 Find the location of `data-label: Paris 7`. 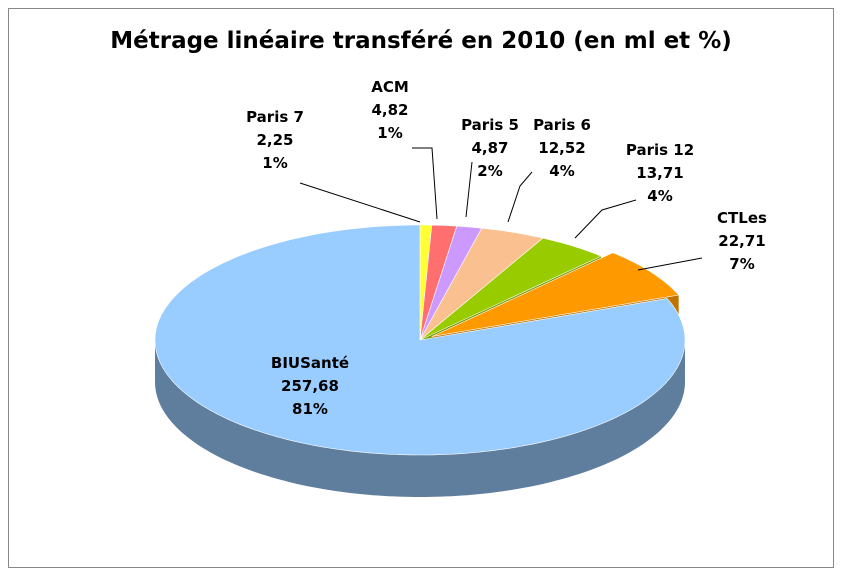

data-label: Paris 7 is located at coordinates (275, 117).